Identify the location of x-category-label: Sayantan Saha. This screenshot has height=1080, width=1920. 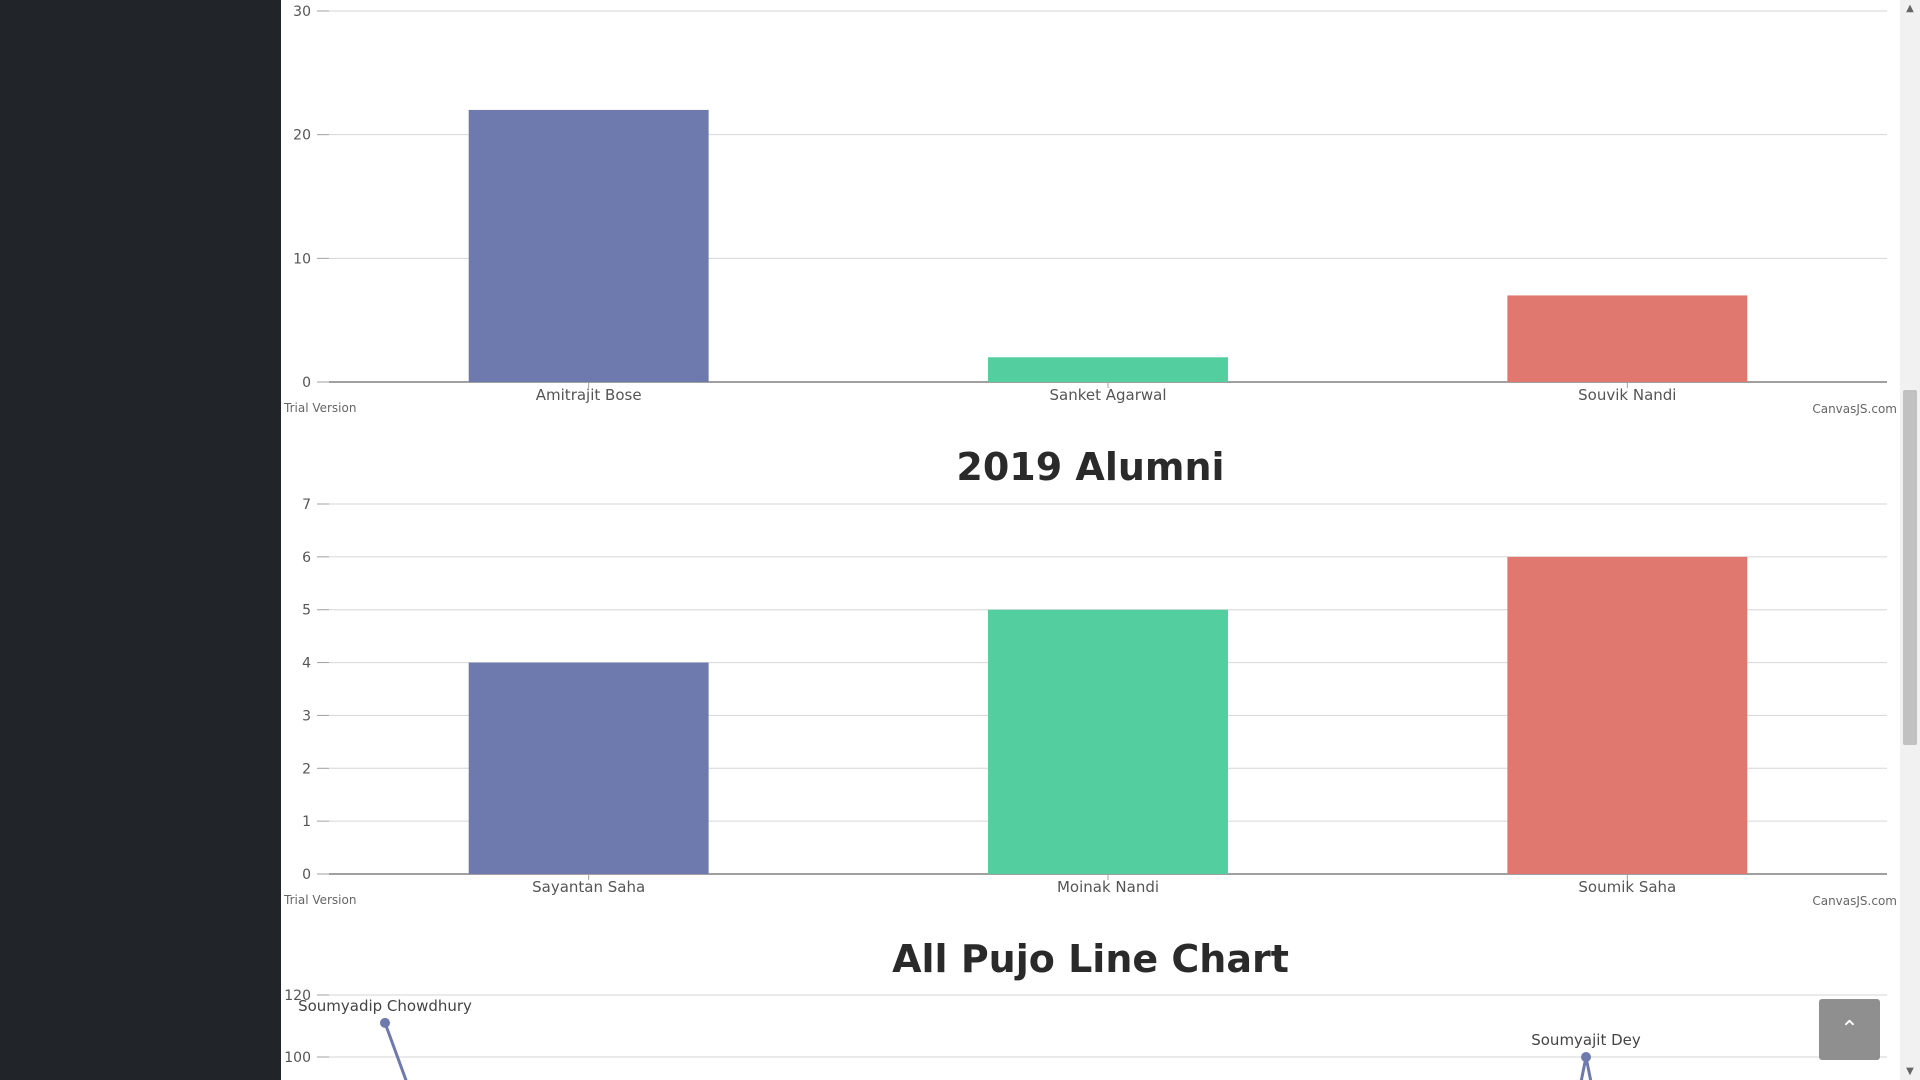
(588, 887).